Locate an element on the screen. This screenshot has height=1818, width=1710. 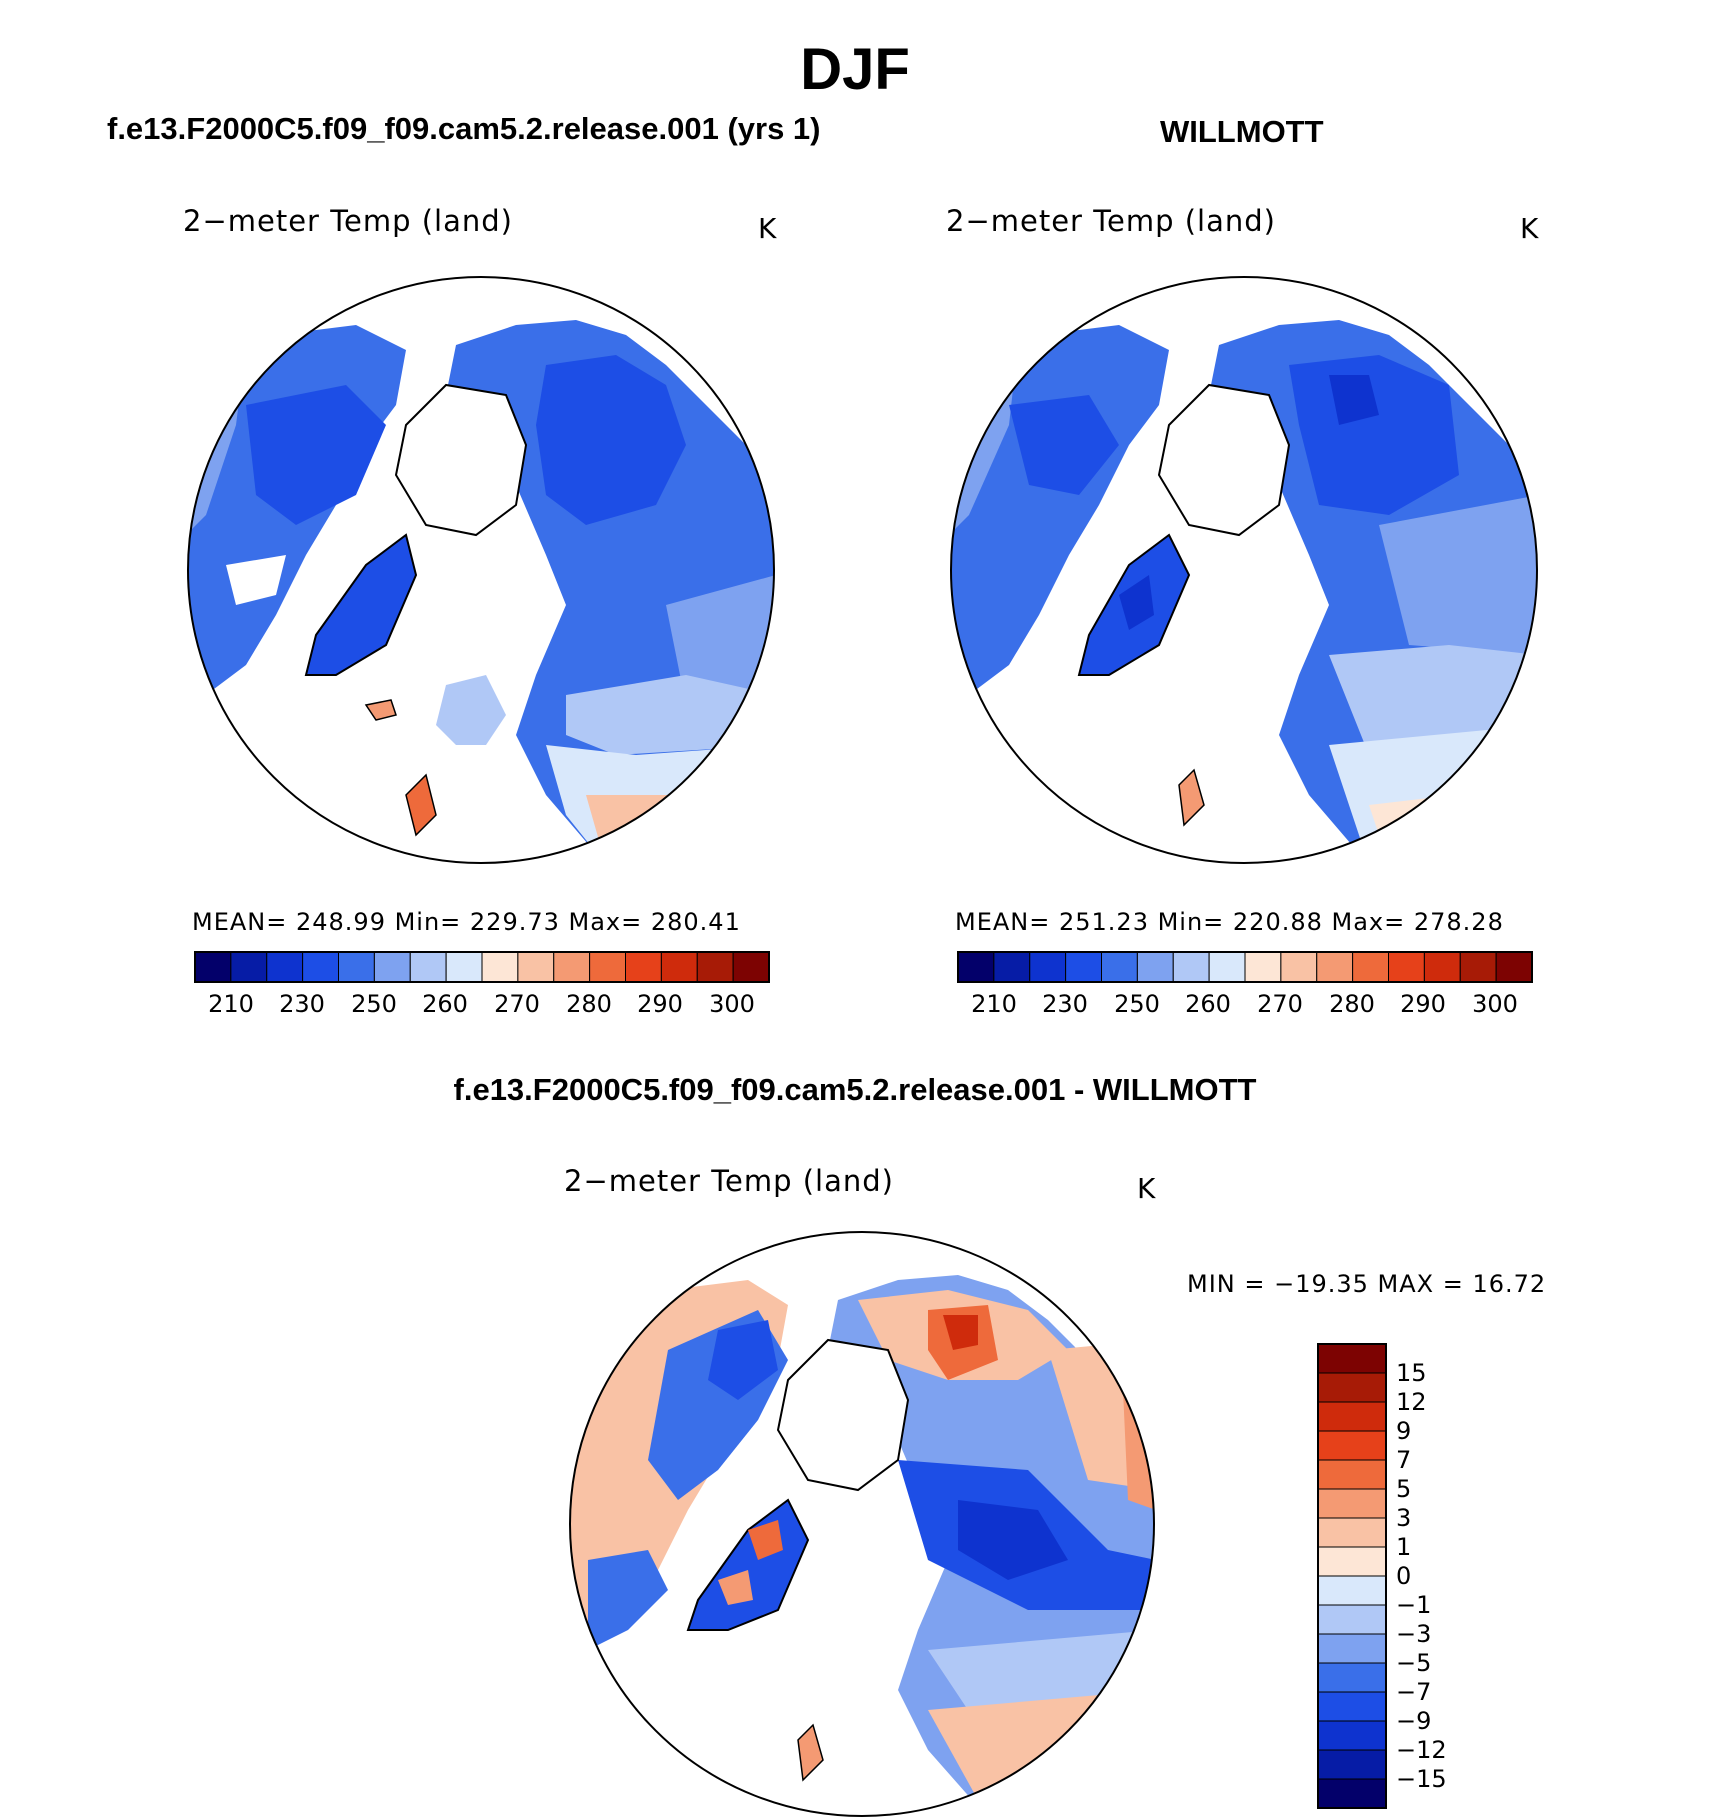
difference-minmax: MIN = −19.35 MAX = 16.72 is located at coordinates (1367, 1284).